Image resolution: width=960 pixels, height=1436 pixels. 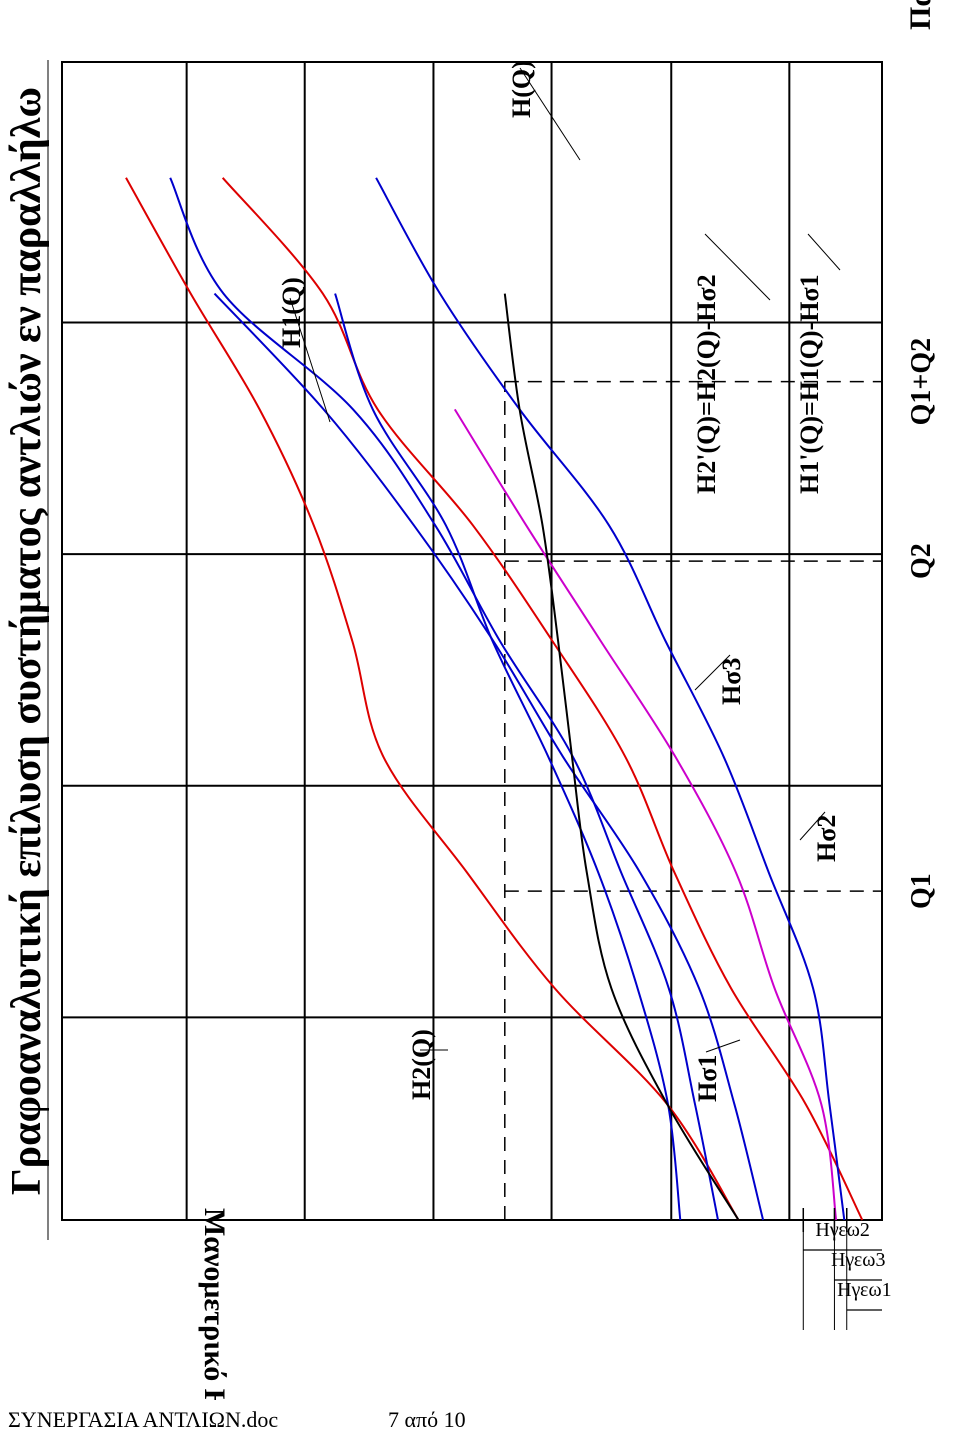 What do you see at coordinates (921, 561) in the screenshot?
I see `x-tick-label-2: Q2` at bounding box center [921, 561].